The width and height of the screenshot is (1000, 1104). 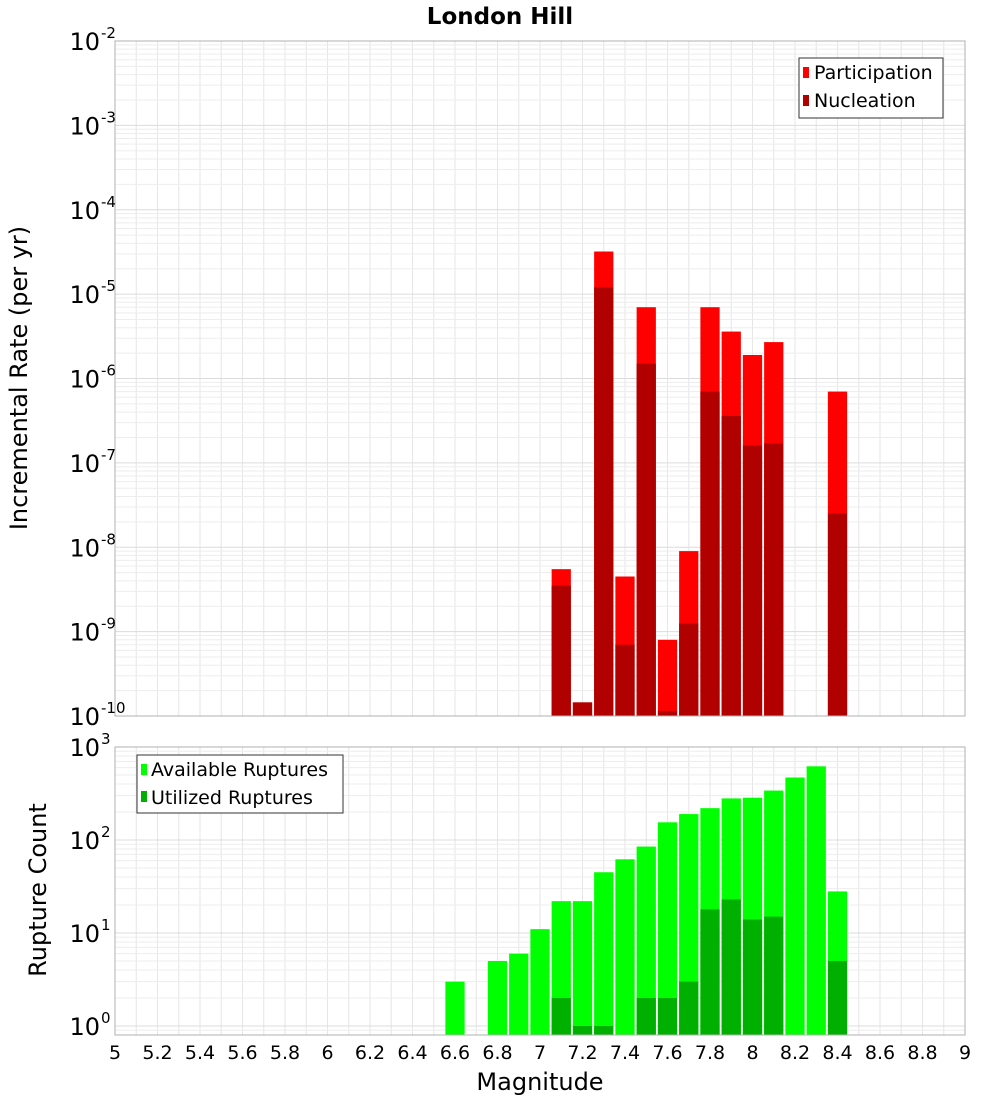 I want to click on nucleation-legend-swatch, so click(x=806, y=100).